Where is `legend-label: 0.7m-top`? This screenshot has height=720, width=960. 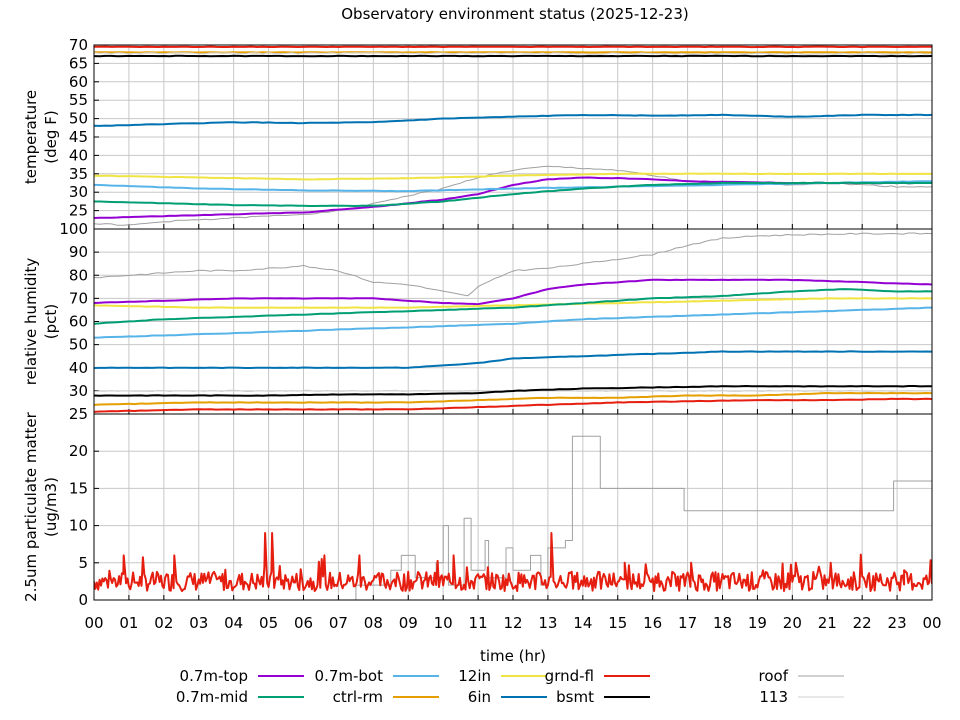 legend-label: 0.7m-top is located at coordinates (214, 676).